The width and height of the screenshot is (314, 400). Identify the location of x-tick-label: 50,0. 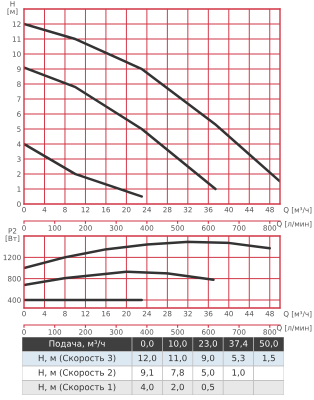
(269, 344).